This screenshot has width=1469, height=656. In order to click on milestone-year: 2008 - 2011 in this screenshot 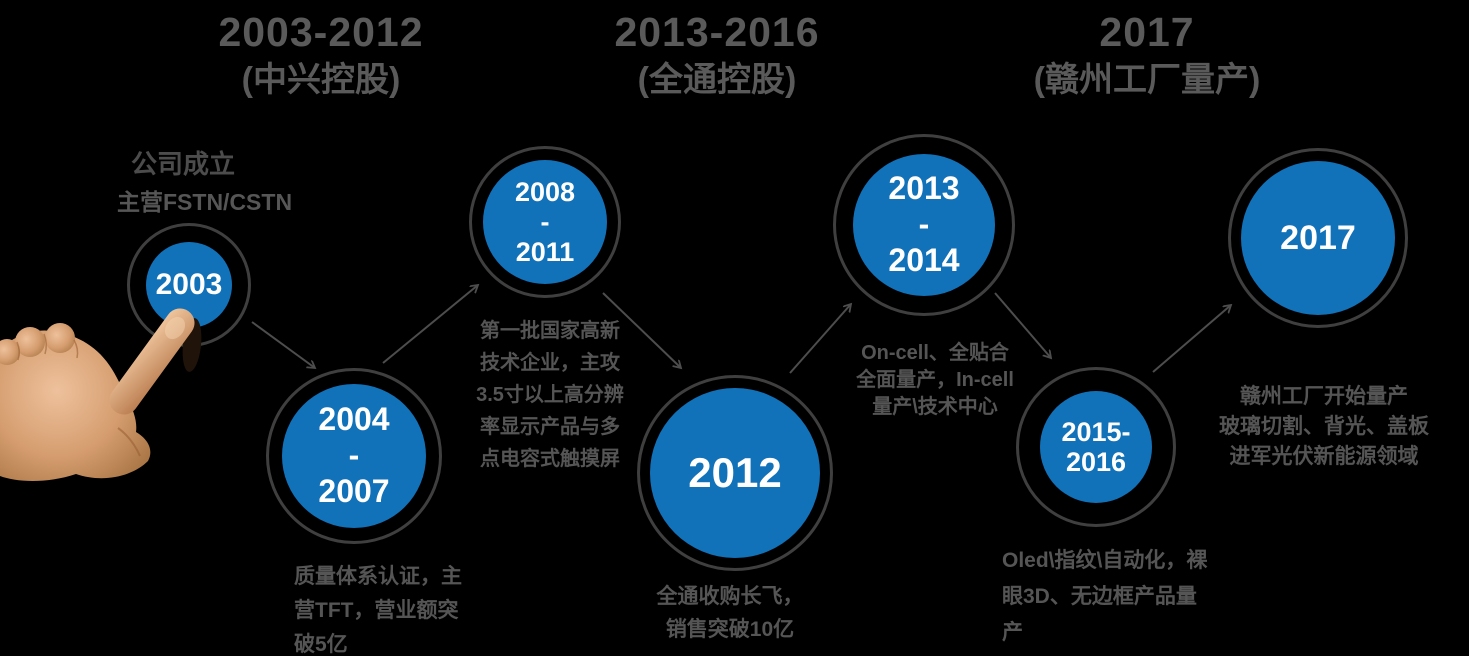, I will do `click(545, 222)`.